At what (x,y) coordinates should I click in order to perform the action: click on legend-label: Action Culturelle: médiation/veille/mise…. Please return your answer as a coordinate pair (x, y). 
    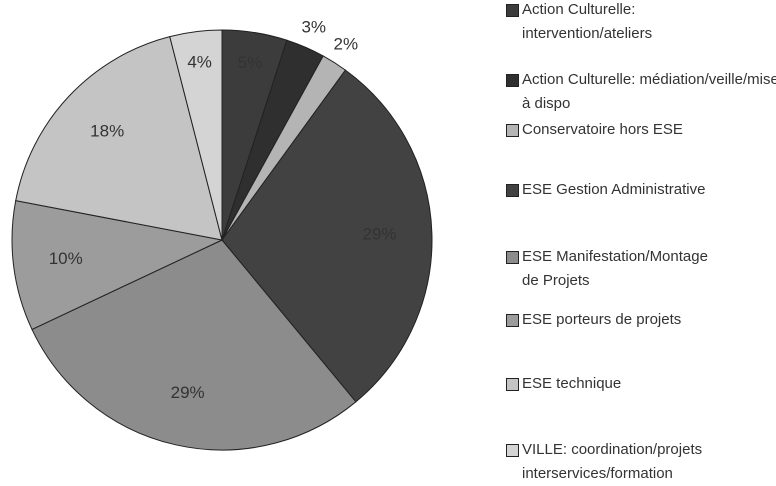
    Looking at the image, I should click on (649, 91).